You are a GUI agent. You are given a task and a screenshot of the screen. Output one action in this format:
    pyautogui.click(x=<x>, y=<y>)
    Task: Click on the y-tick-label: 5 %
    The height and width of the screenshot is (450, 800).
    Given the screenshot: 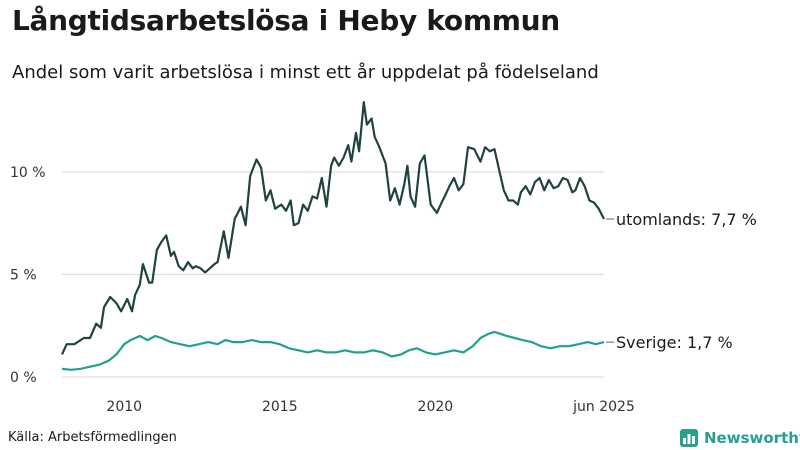 What is the action you would take?
    pyautogui.click(x=23, y=275)
    